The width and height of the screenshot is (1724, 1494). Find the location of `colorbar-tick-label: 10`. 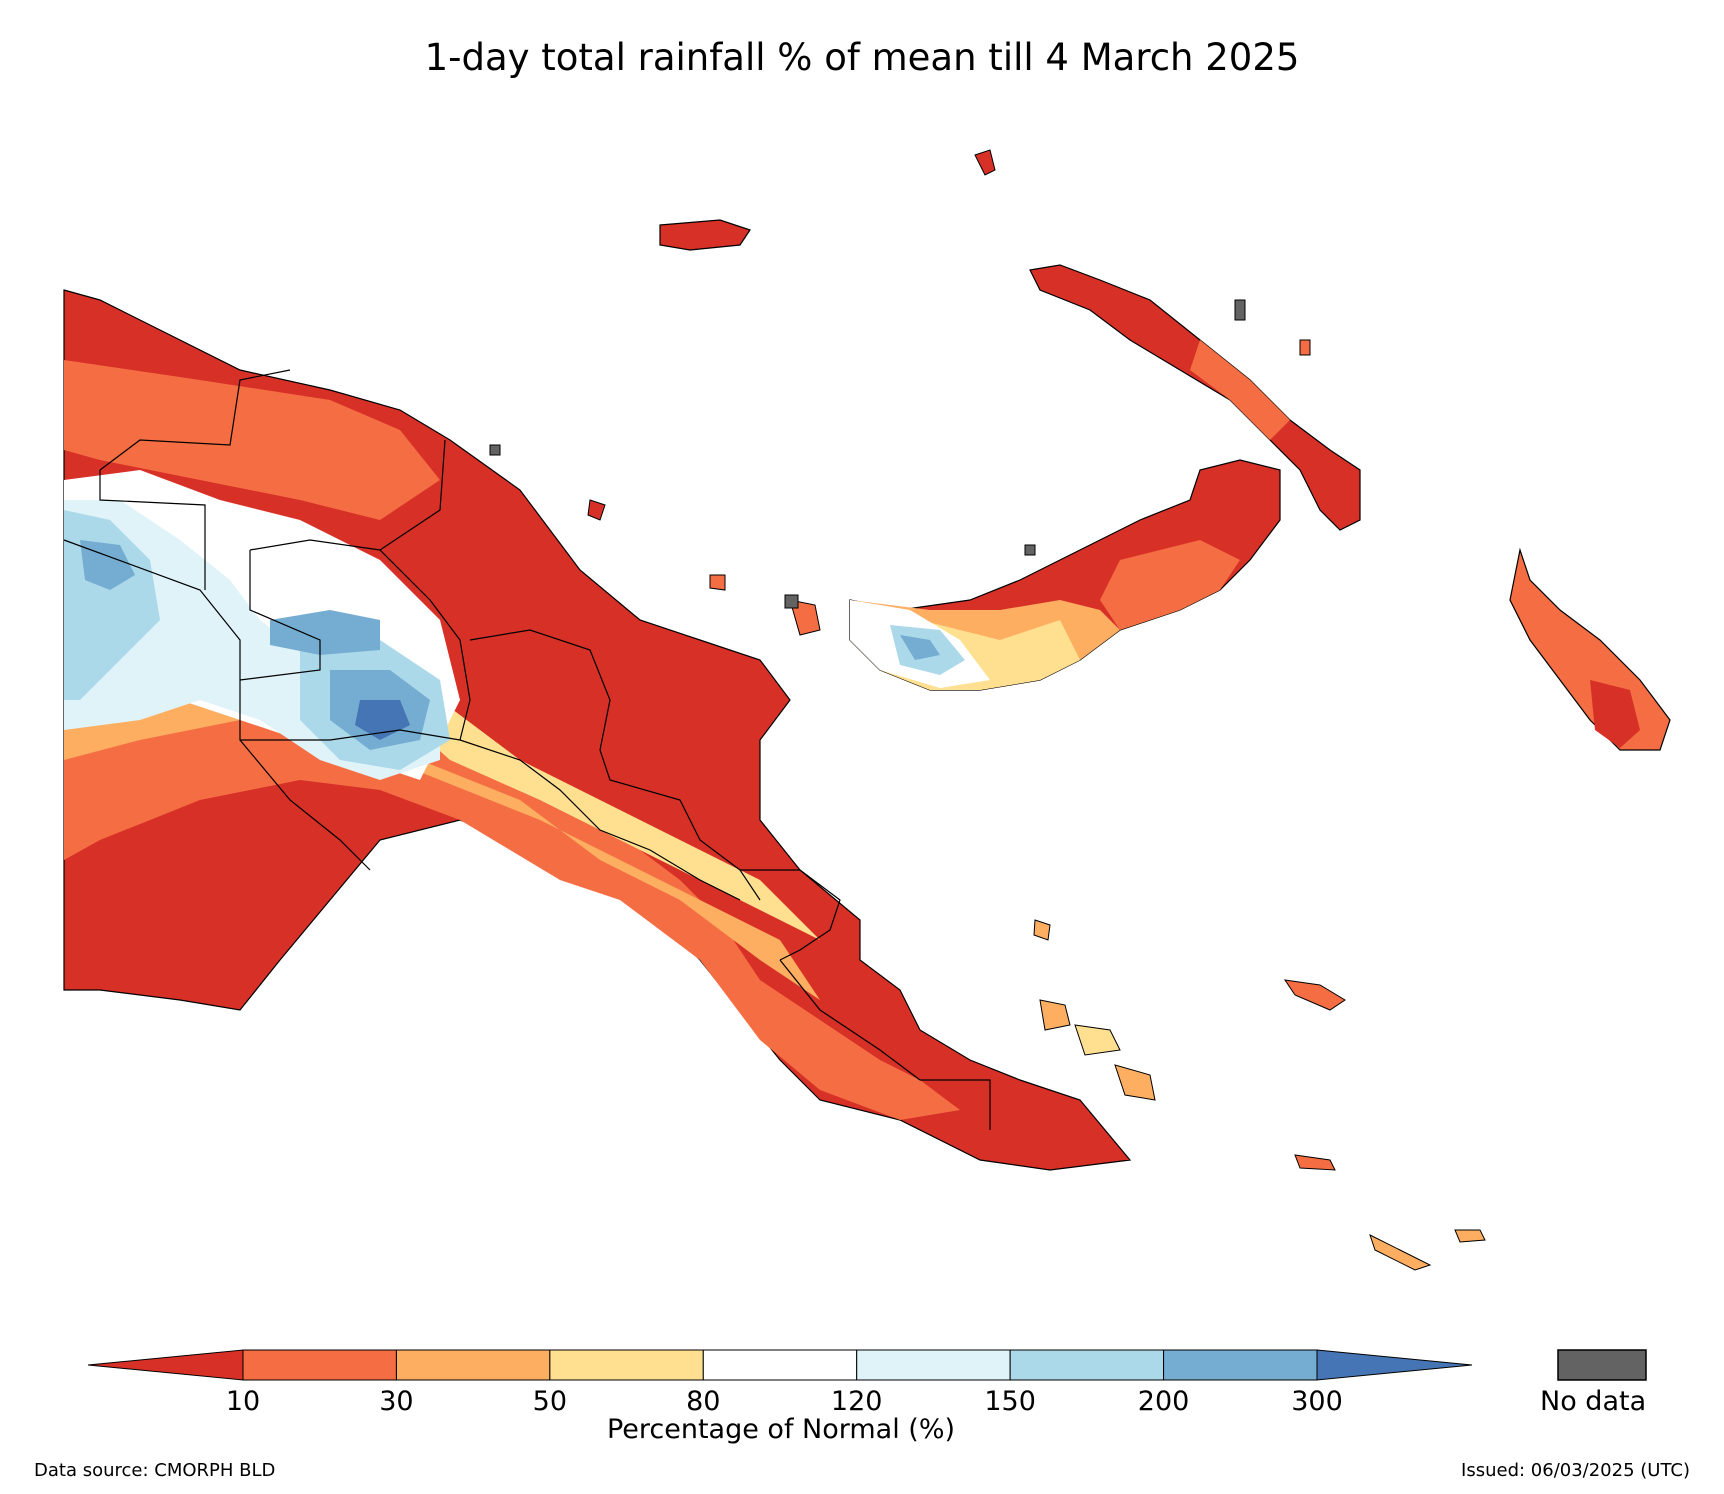

colorbar-tick-label: 10 is located at coordinates (243, 1401).